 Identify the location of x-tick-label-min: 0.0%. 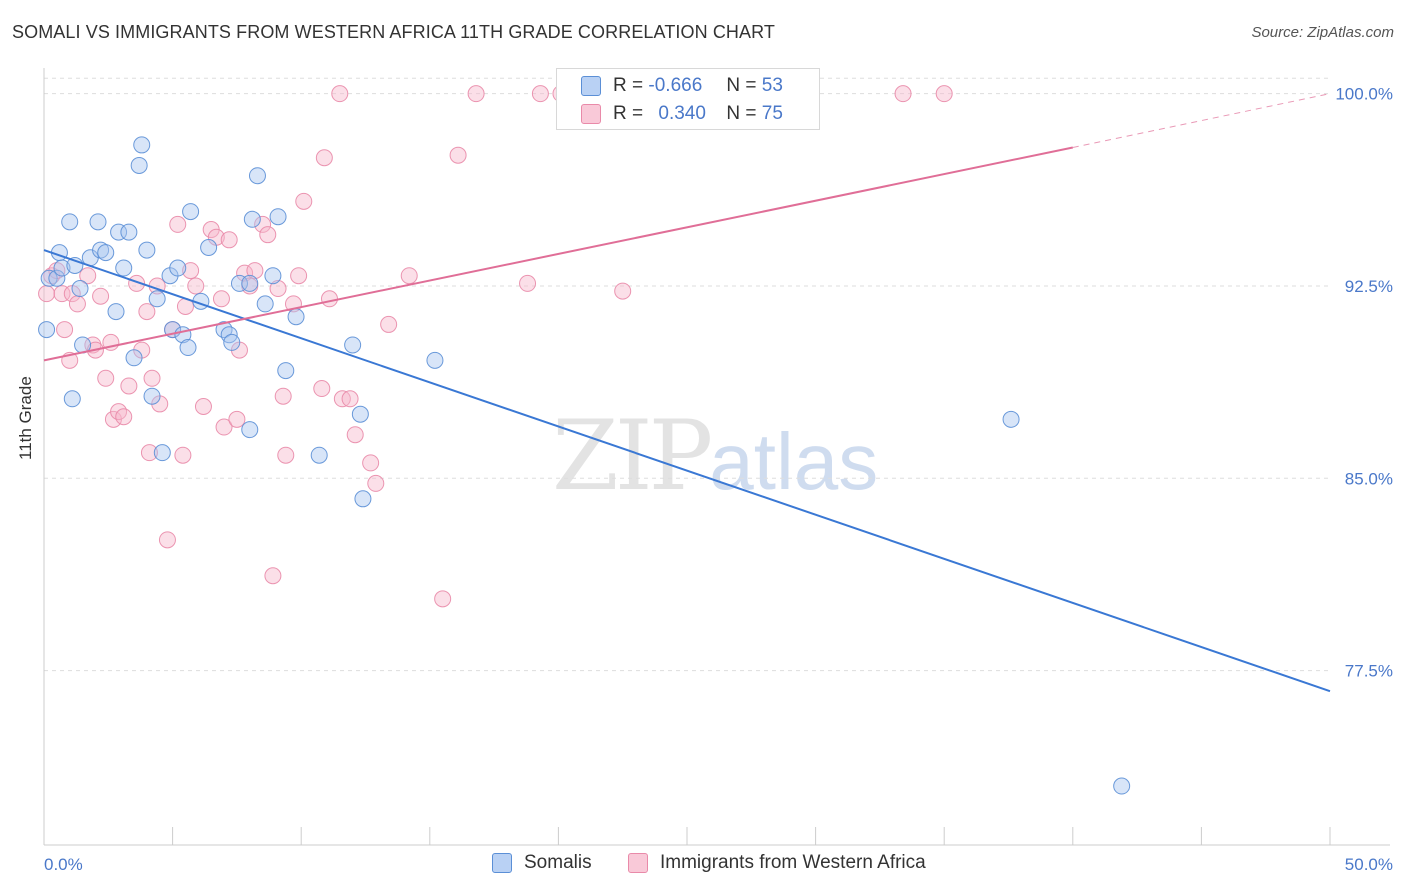
(63, 864).